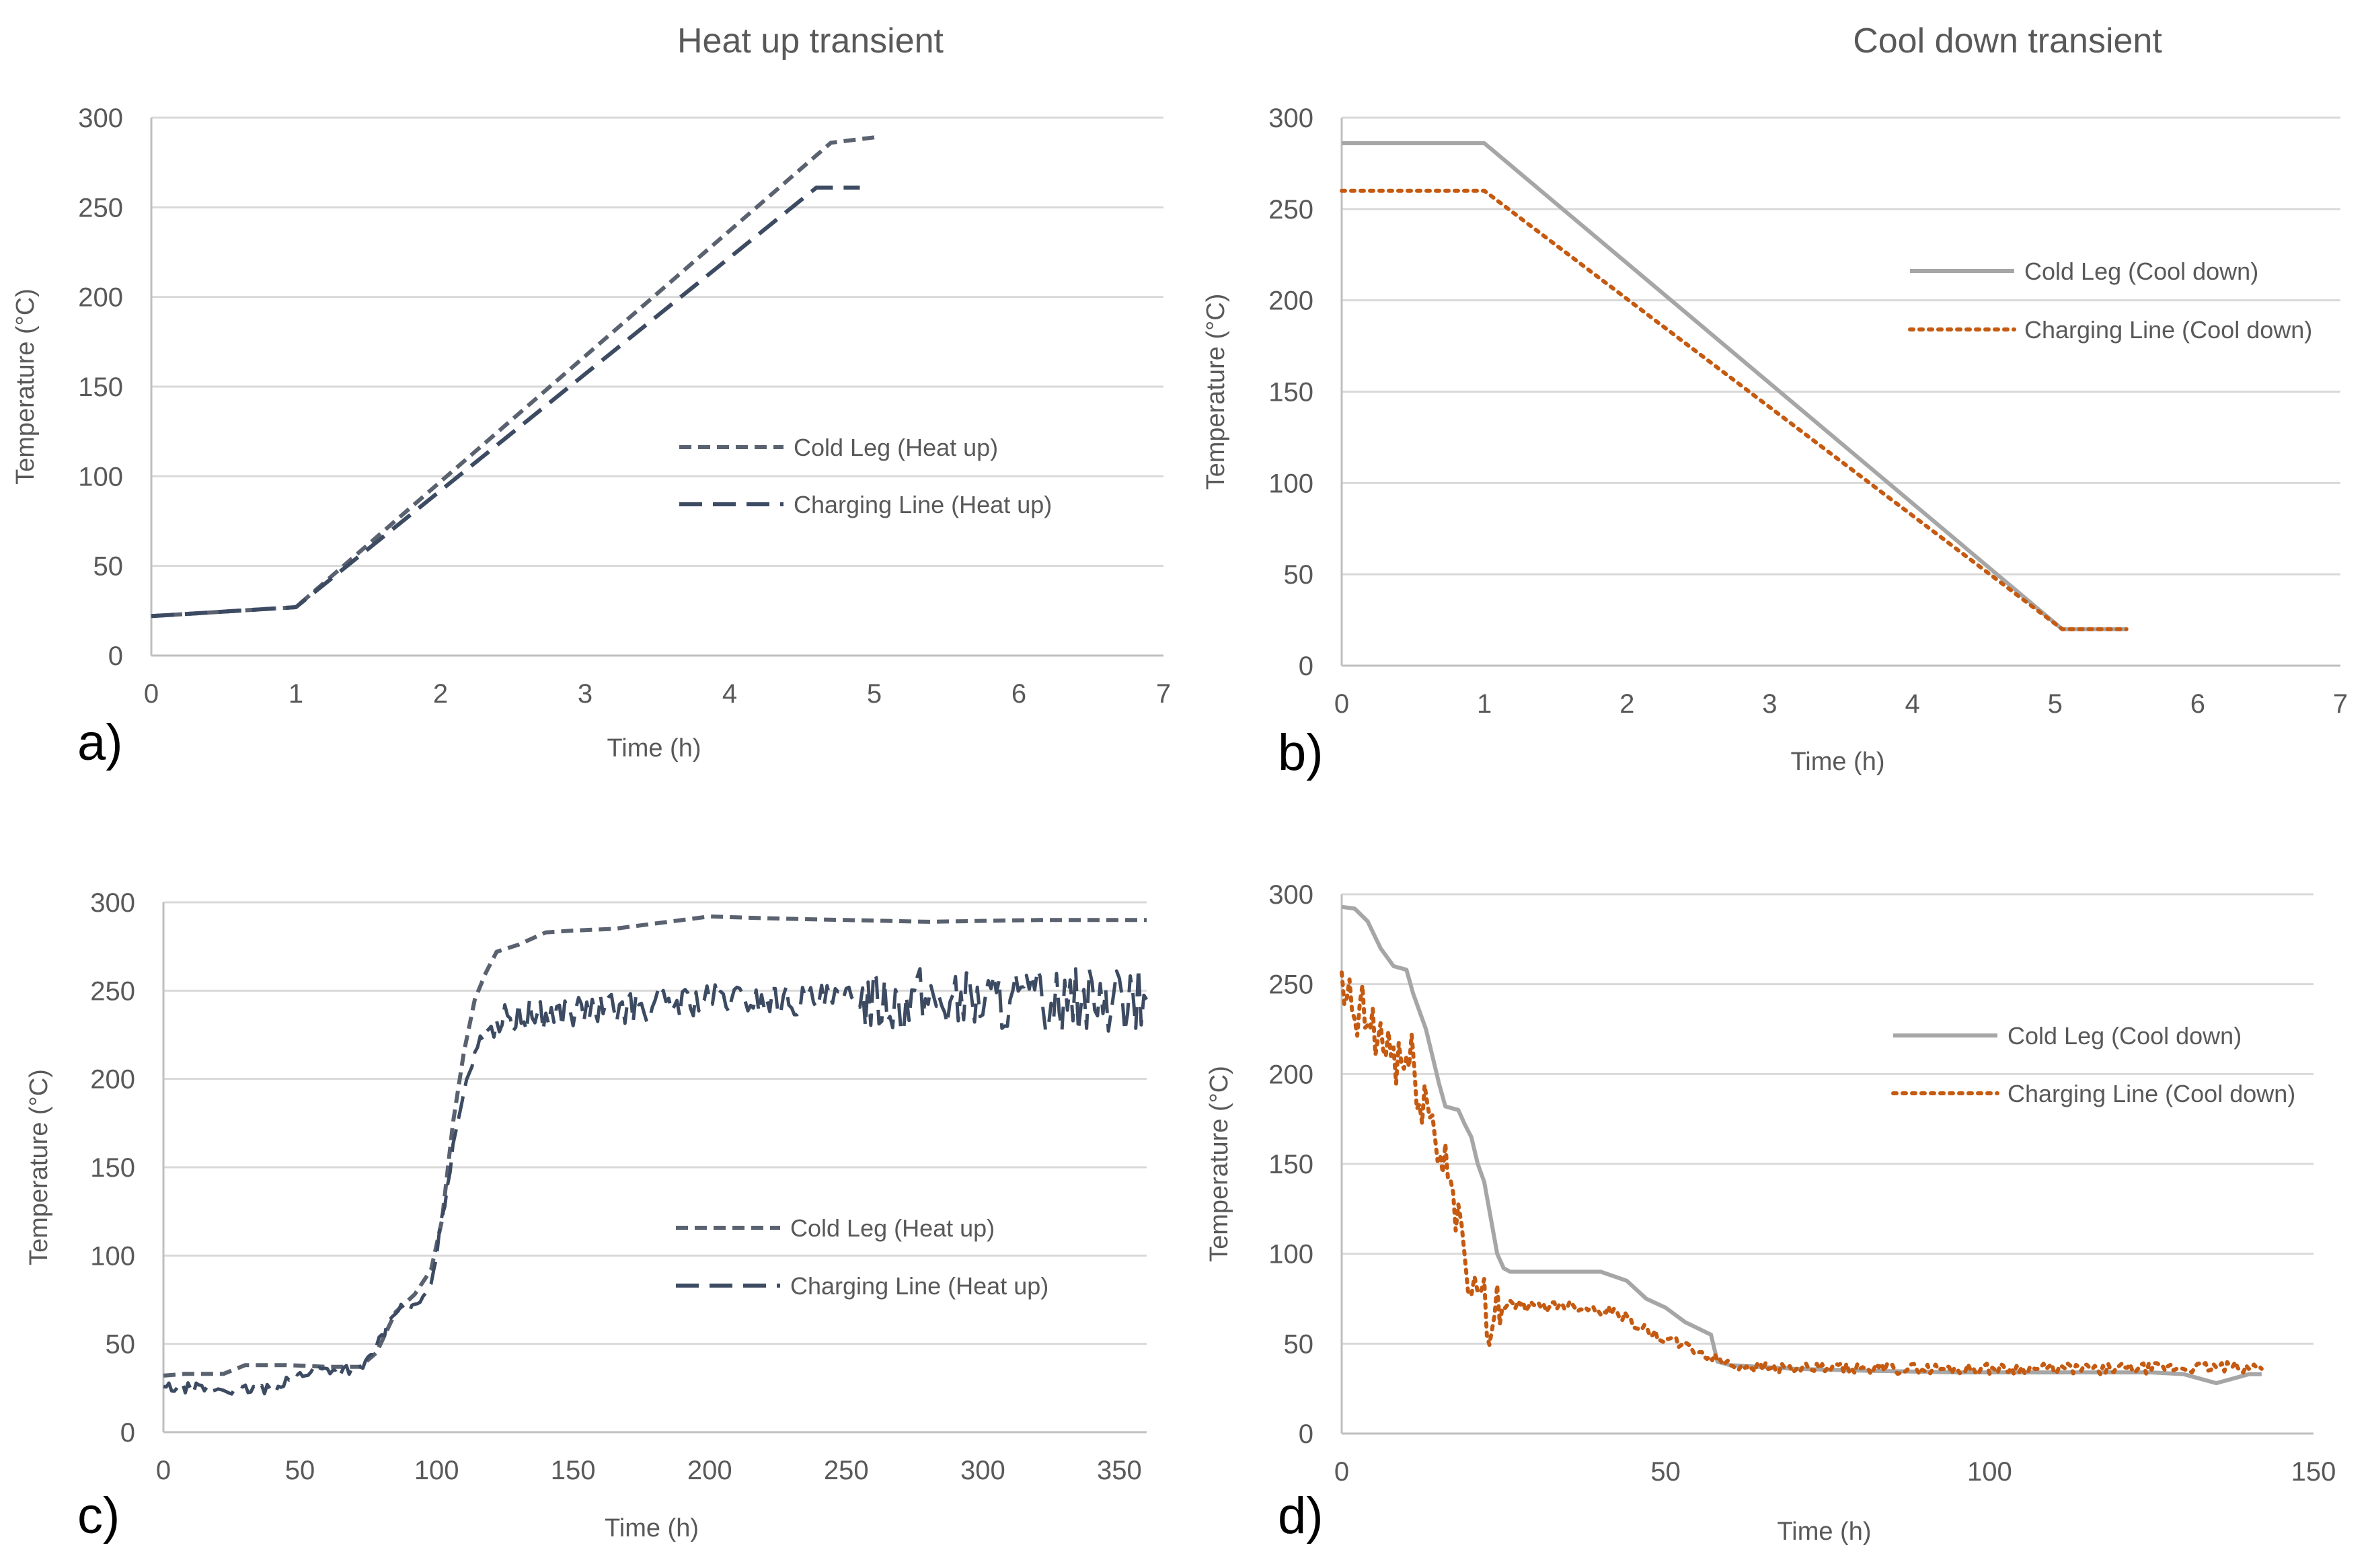  I want to click on column-title-heat-up: Heat up transient, so click(810, 41).